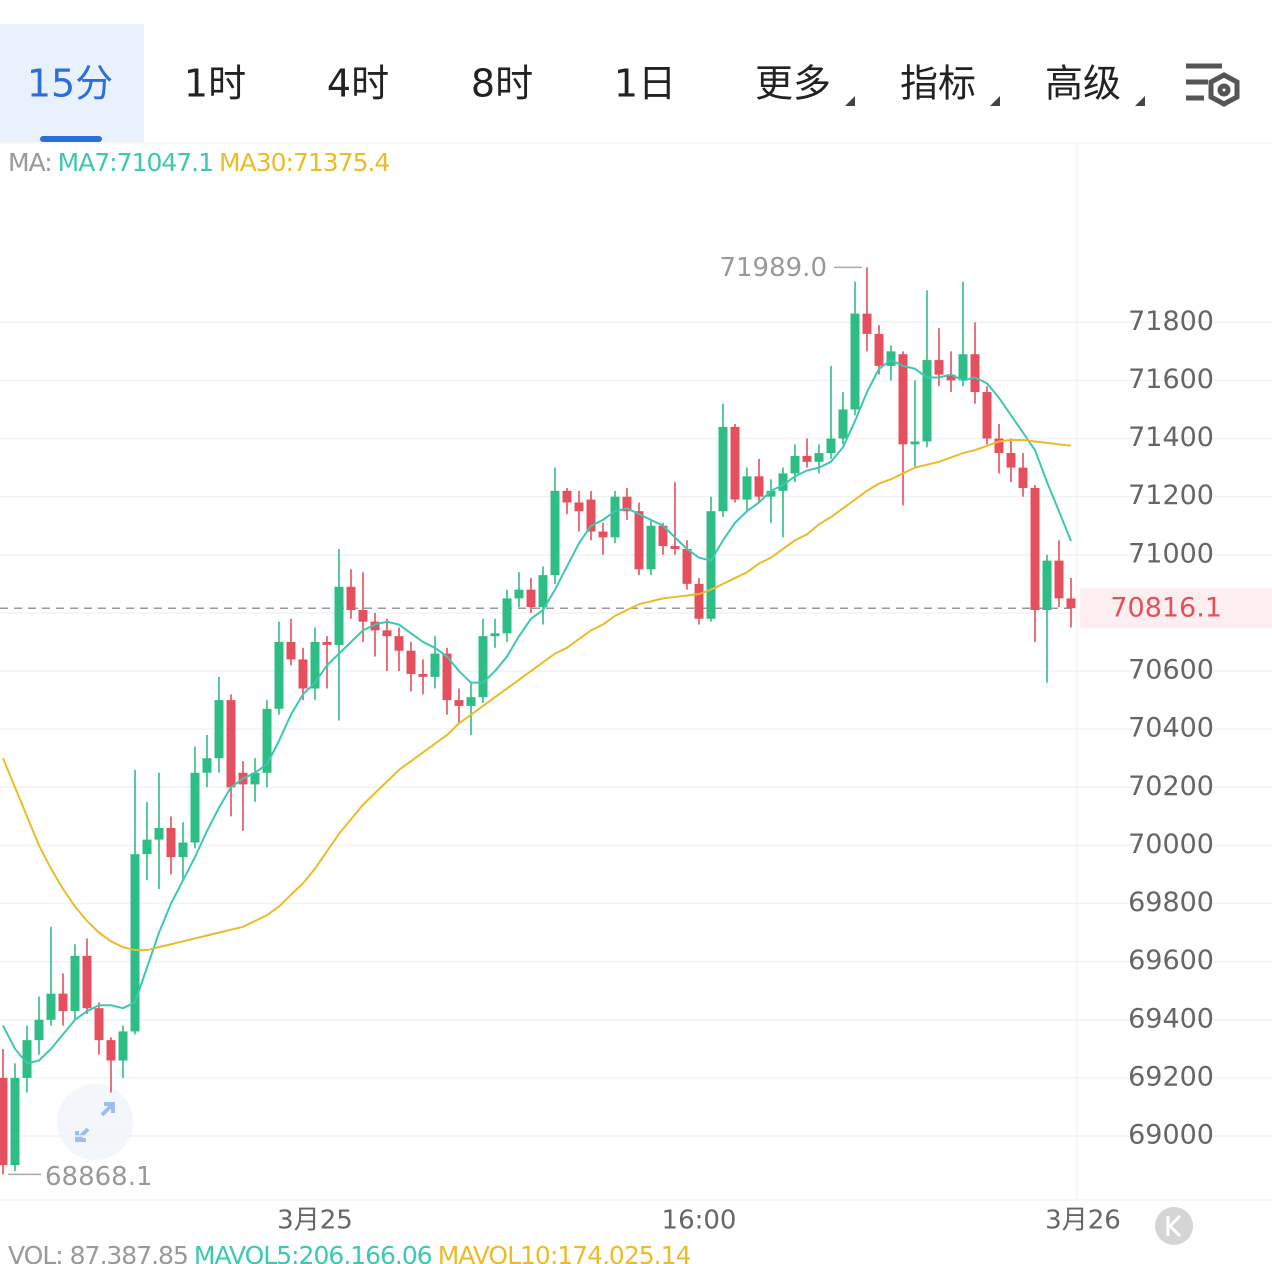 The width and height of the screenshot is (1272, 1264). Describe the element at coordinates (502, 84) in the screenshot. I see `tab: 8时` at that location.